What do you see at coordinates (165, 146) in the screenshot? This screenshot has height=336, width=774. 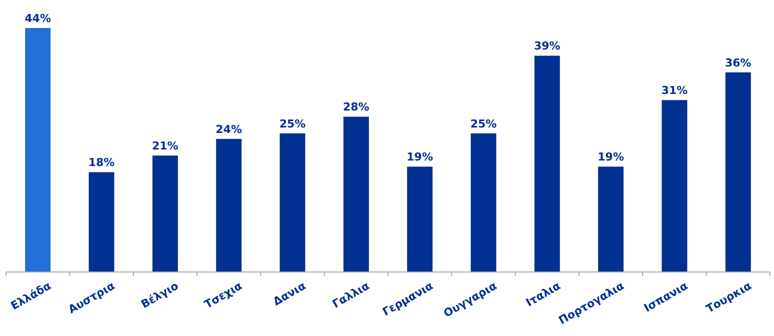 I see `data-label: 21%` at bounding box center [165, 146].